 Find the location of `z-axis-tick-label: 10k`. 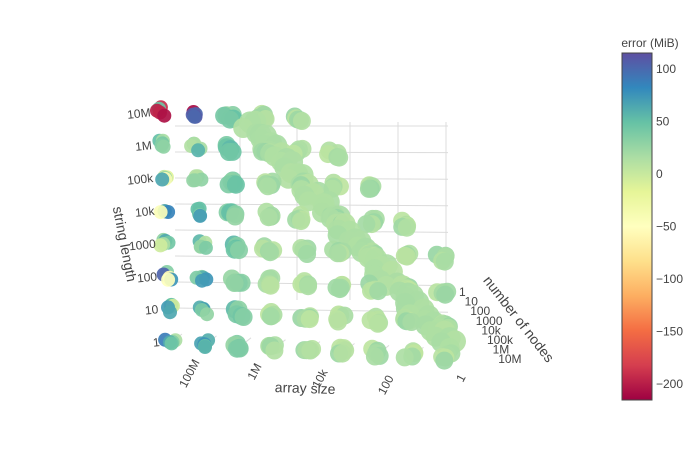

z-axis-tick-label: 10k is located at coordinates (145, 212).